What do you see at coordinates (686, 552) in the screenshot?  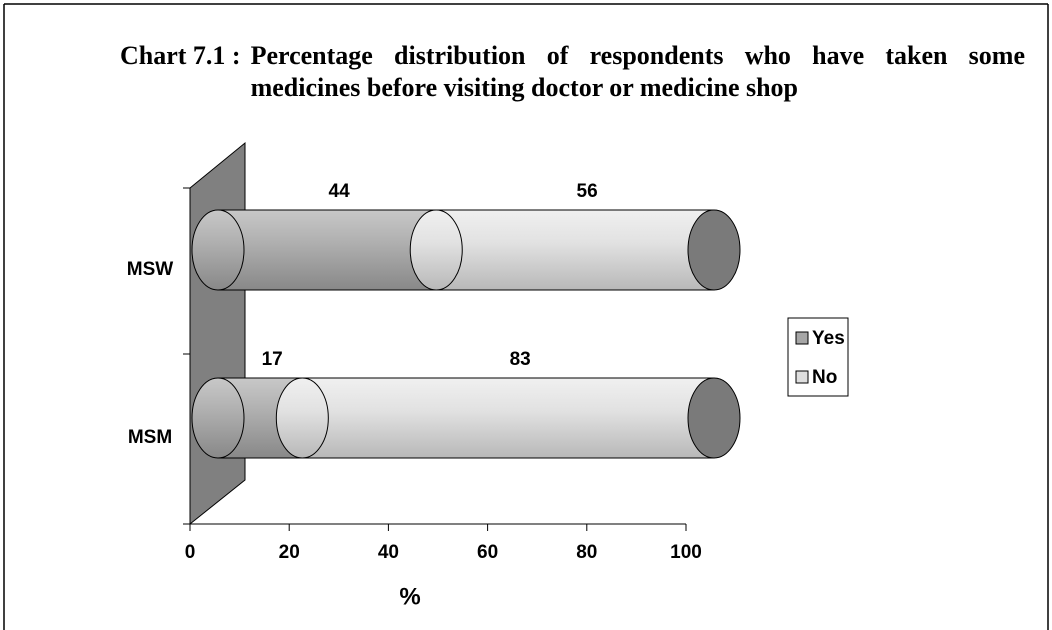 I see `x-tick-label: 100` at bounding box center [686, 552].